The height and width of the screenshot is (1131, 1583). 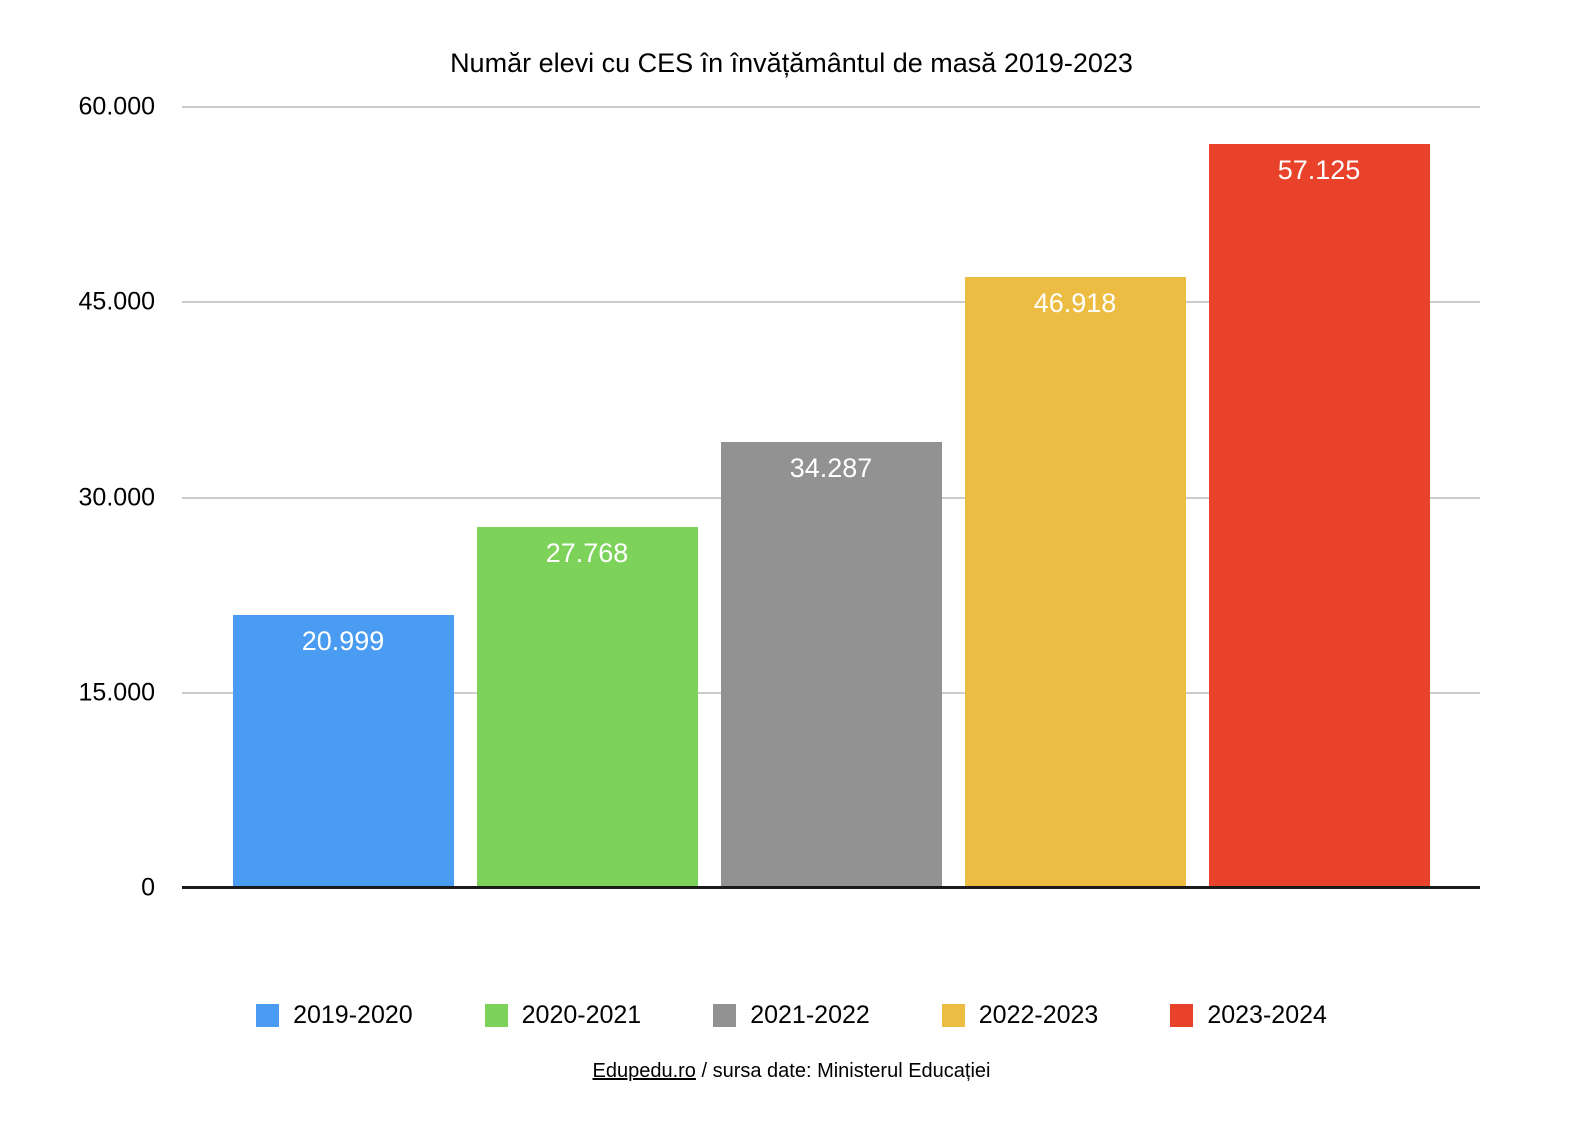 What do you see at coordinates (148, 887) in the screenshot?
I see `y-tick-label: 0` at bounding box center [148, 887].